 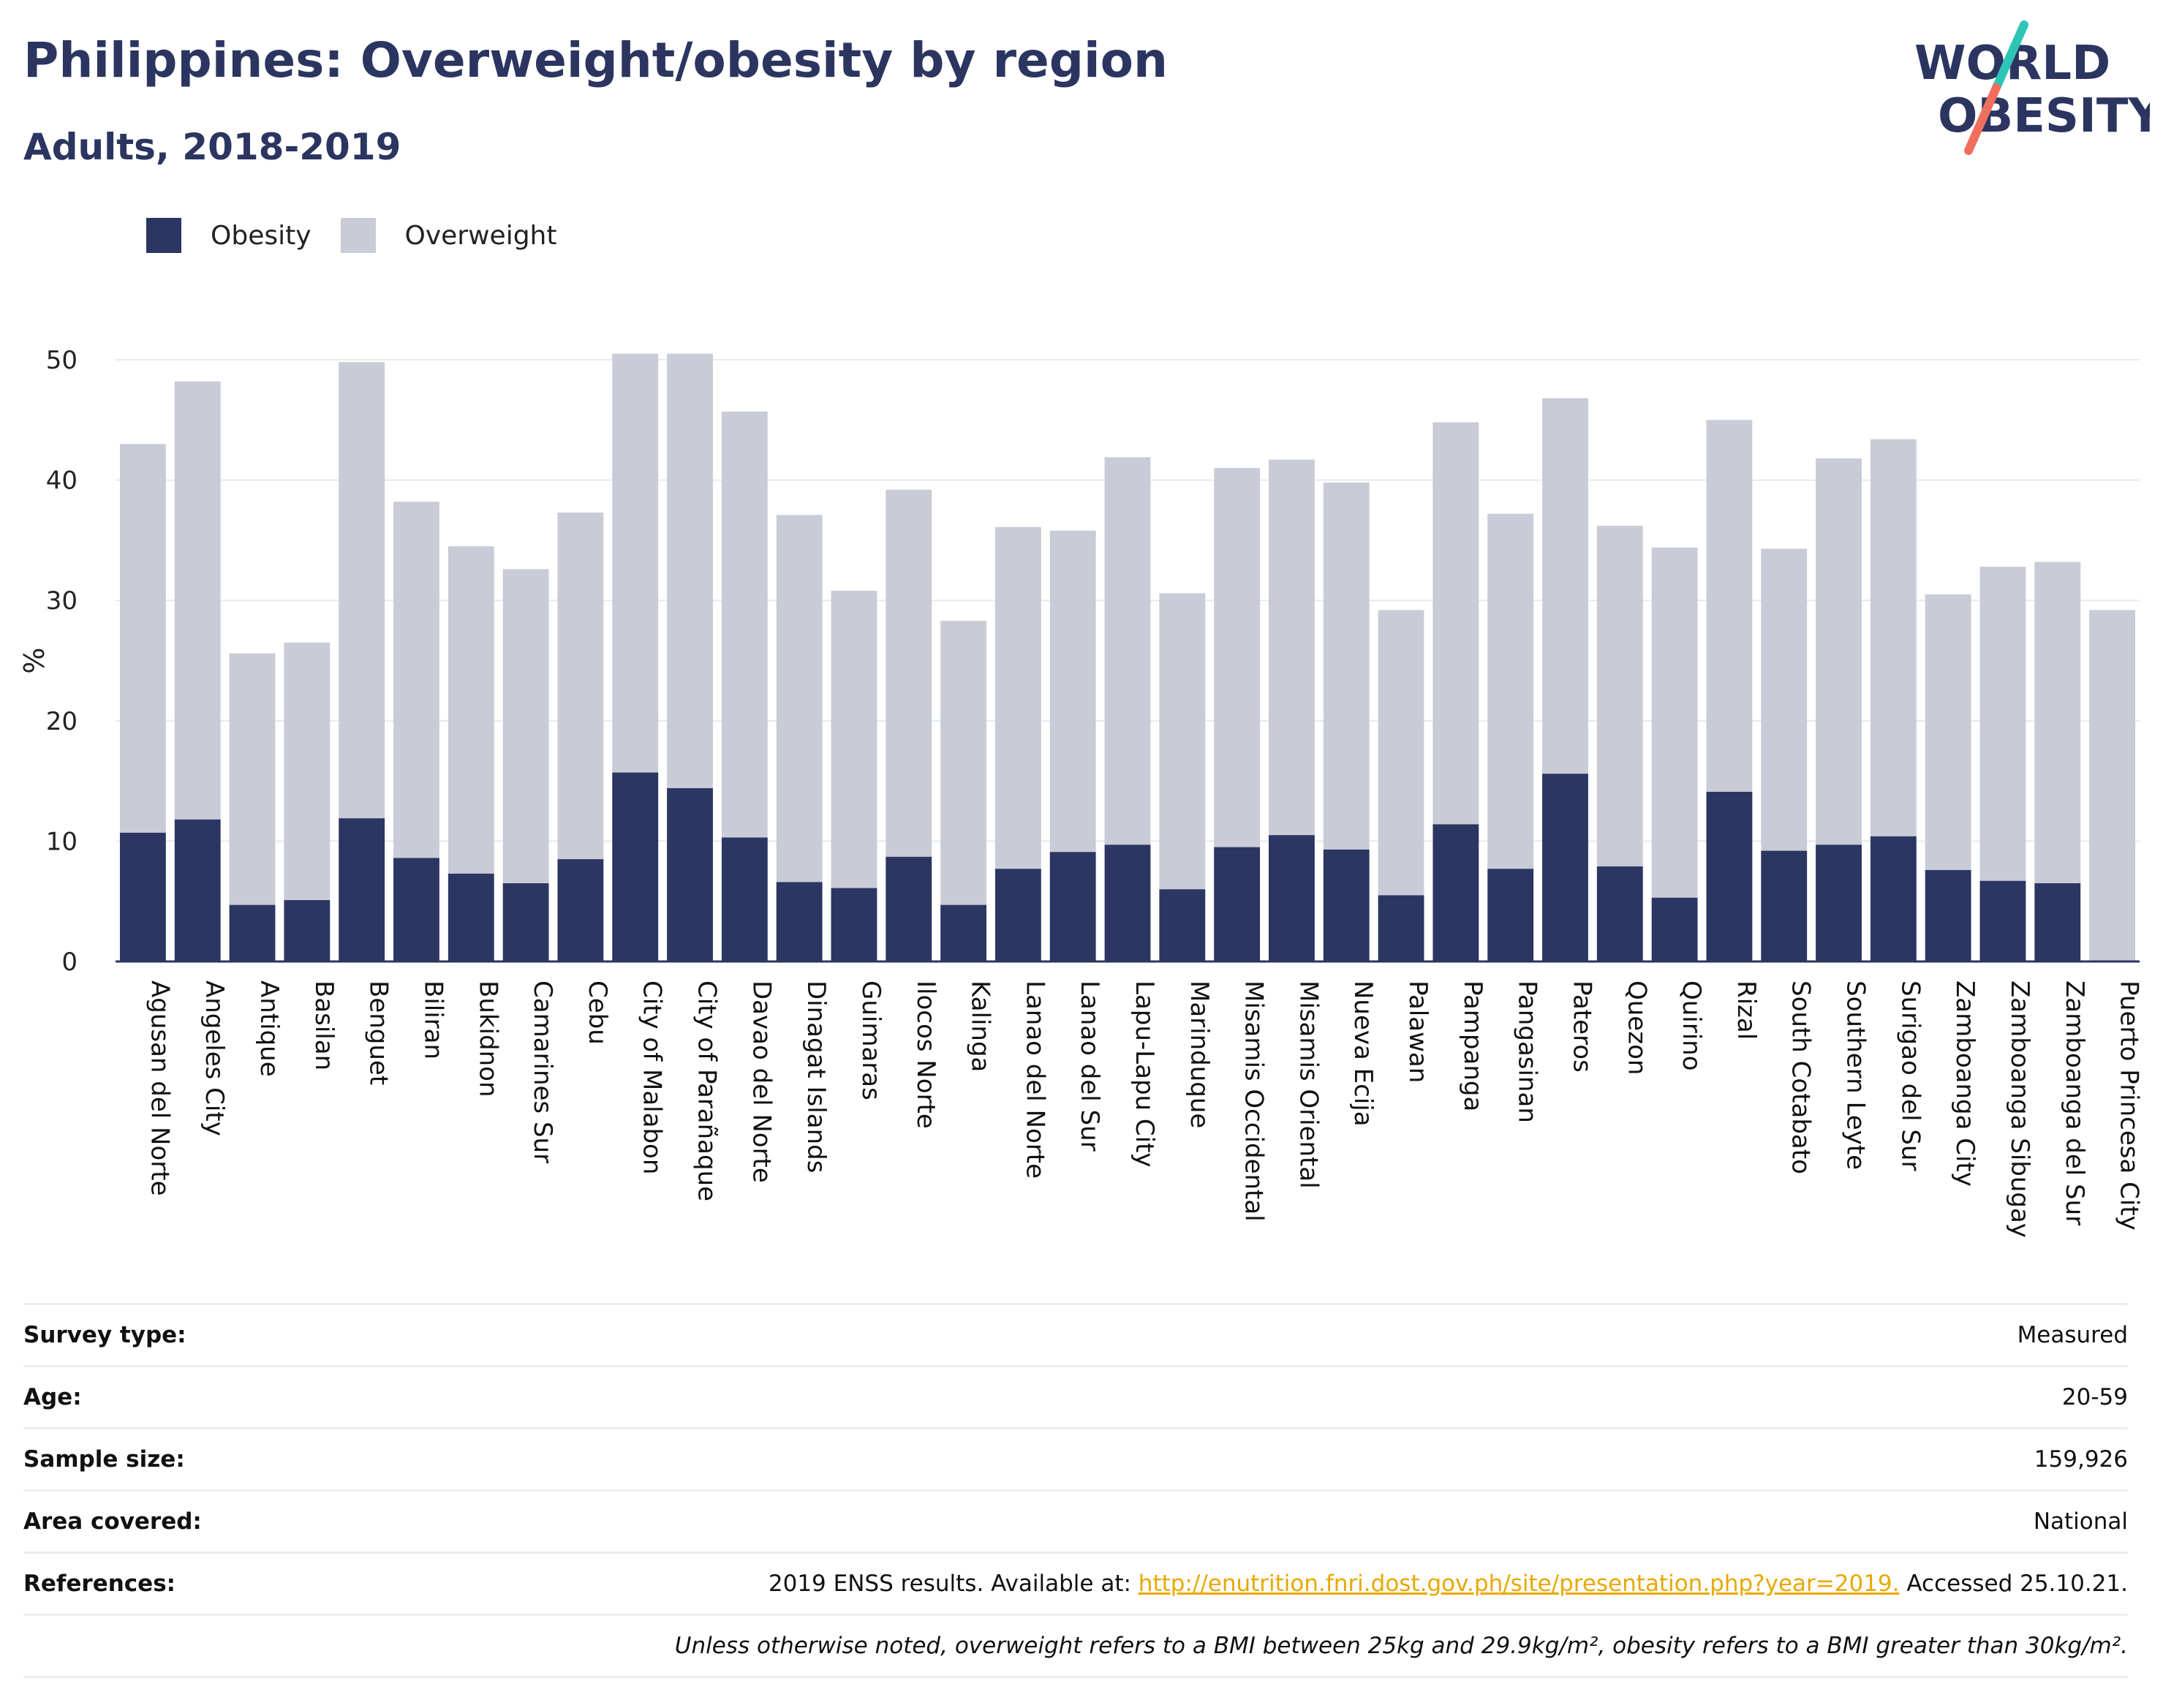 What do you see at coordinates (1910, 1075) in the screenshot?
I see `x-tick-label: Surigao del Sur` at bounding box center [1910, 1075].